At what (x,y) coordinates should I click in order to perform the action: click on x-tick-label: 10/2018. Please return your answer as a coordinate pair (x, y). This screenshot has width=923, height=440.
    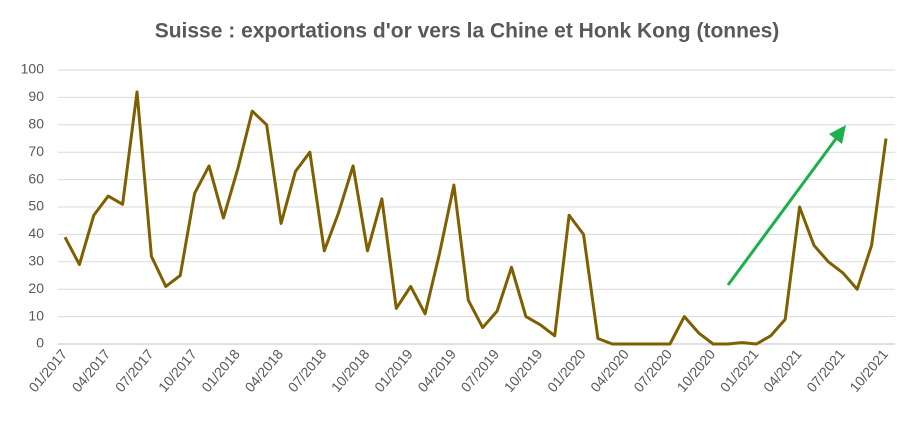
    Looking at the image, I should click on (350, 370).